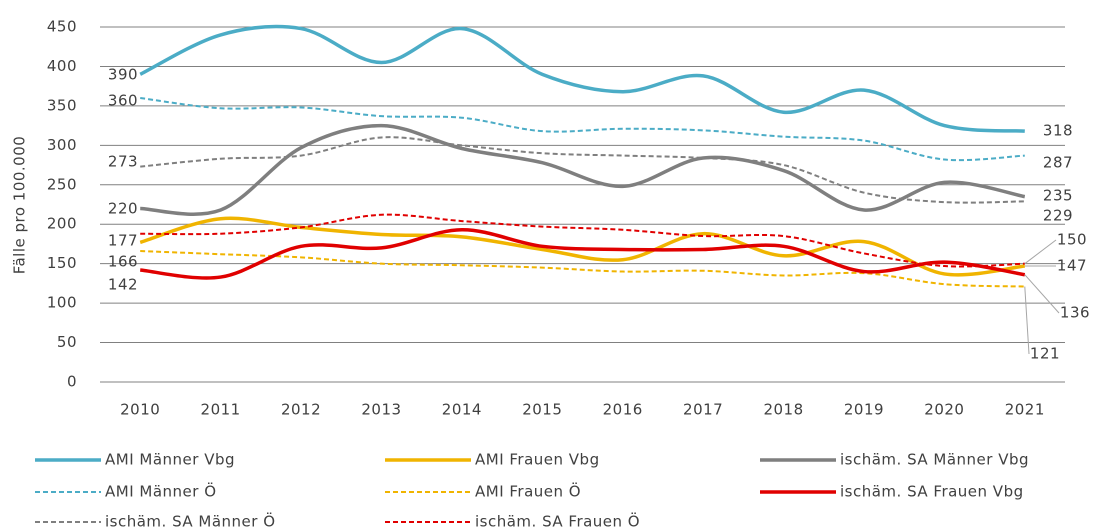  I want to click on data-label: 177, so click(123, 241).